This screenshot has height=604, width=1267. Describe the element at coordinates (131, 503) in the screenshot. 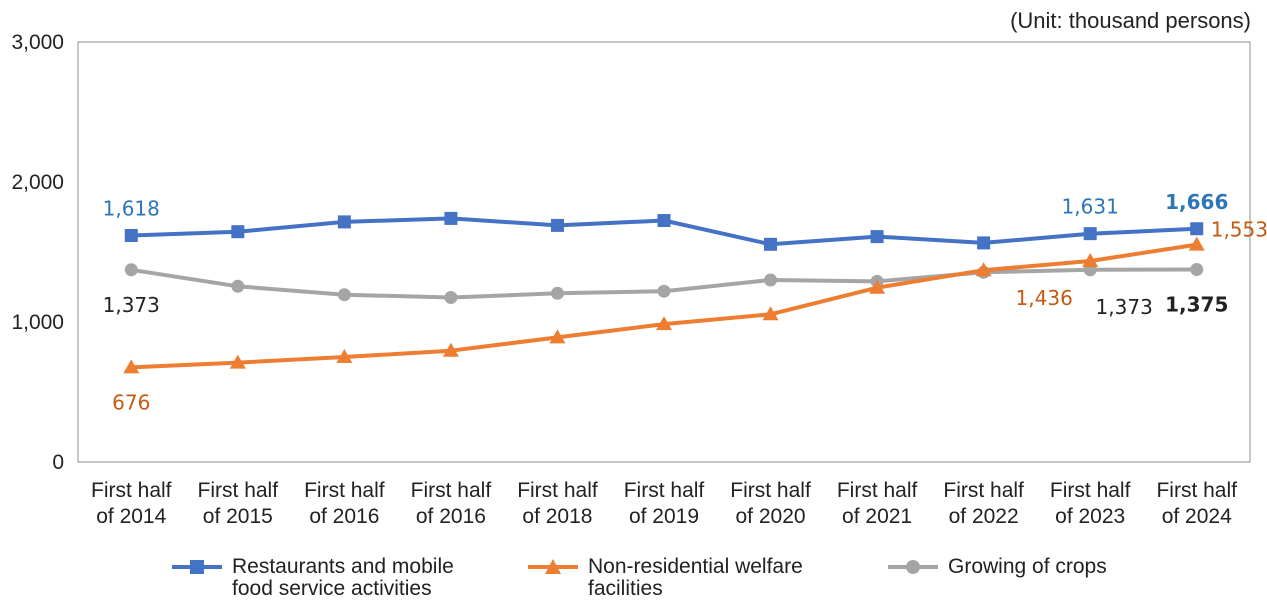

I see `x-tick-label: First half of 2014` at that location.